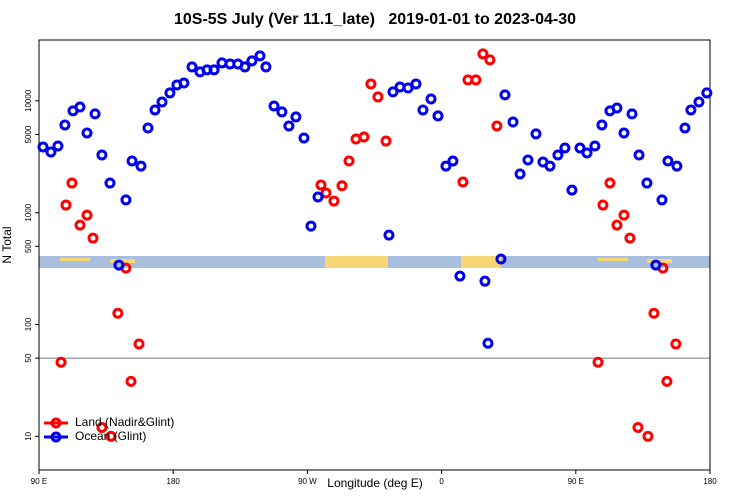 The image size is (750, 500). I want to click on y-tick-label: 5000, so click(28, 134).